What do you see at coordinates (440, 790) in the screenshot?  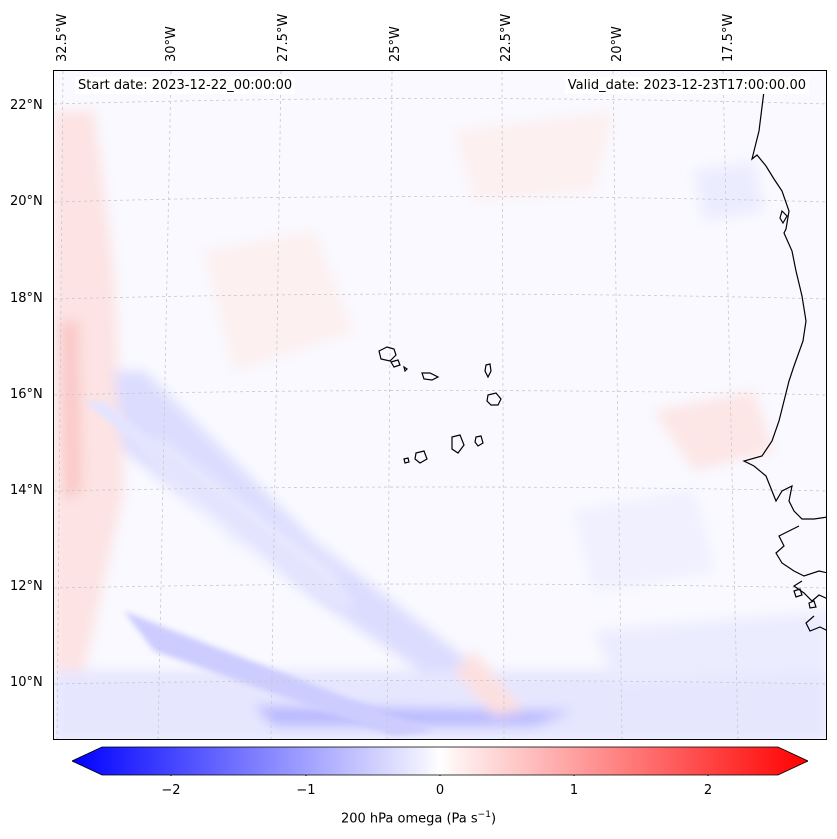 I see `cb-tick-label-0: 0` at bounding box center [440, 790].